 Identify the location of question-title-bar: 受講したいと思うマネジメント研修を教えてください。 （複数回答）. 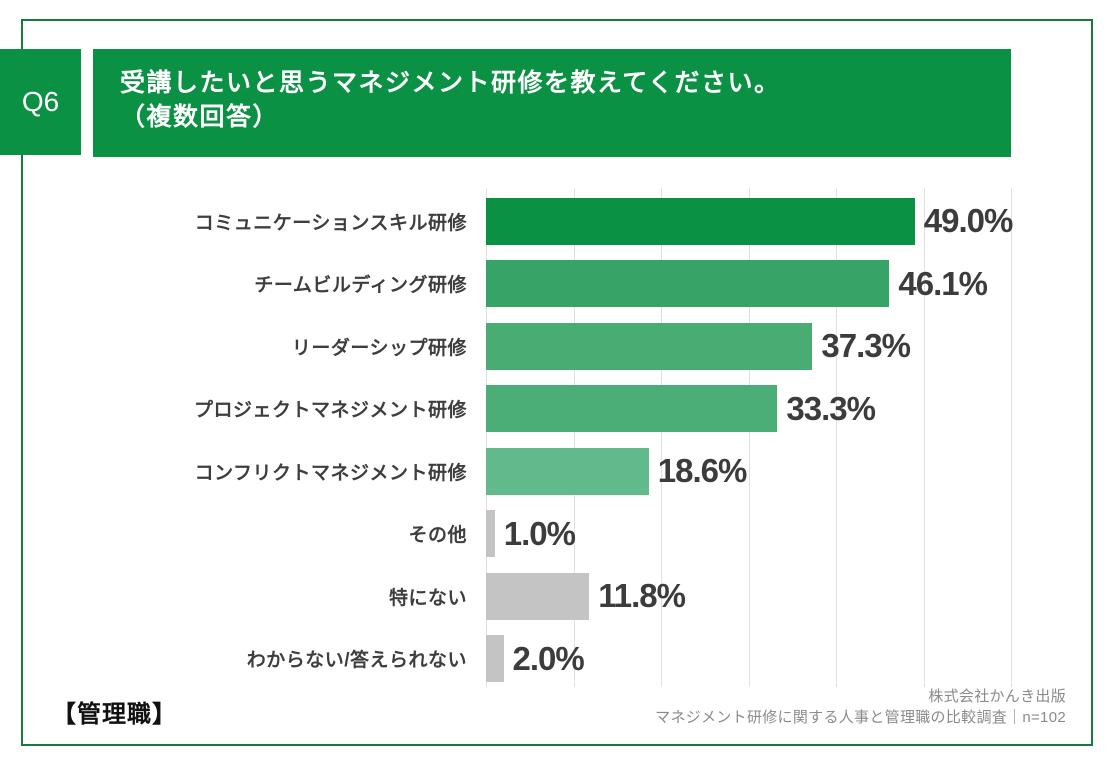
(552, 103).